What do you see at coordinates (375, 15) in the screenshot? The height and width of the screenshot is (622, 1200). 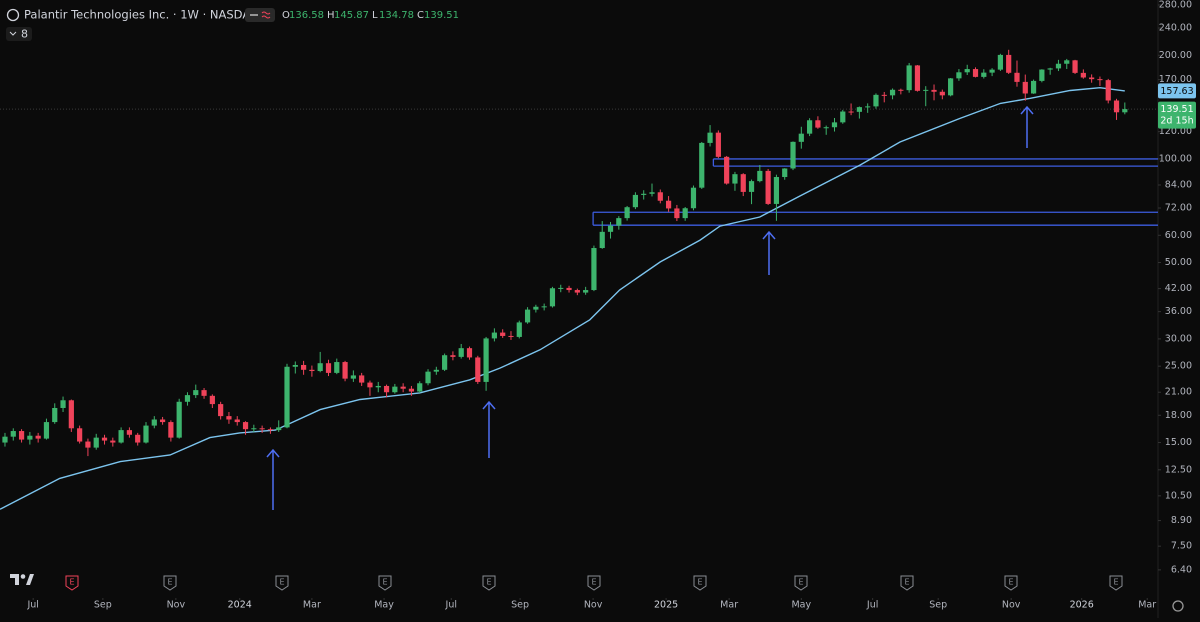 I see `ohlc-label: L` at bounding box center [375, 15].